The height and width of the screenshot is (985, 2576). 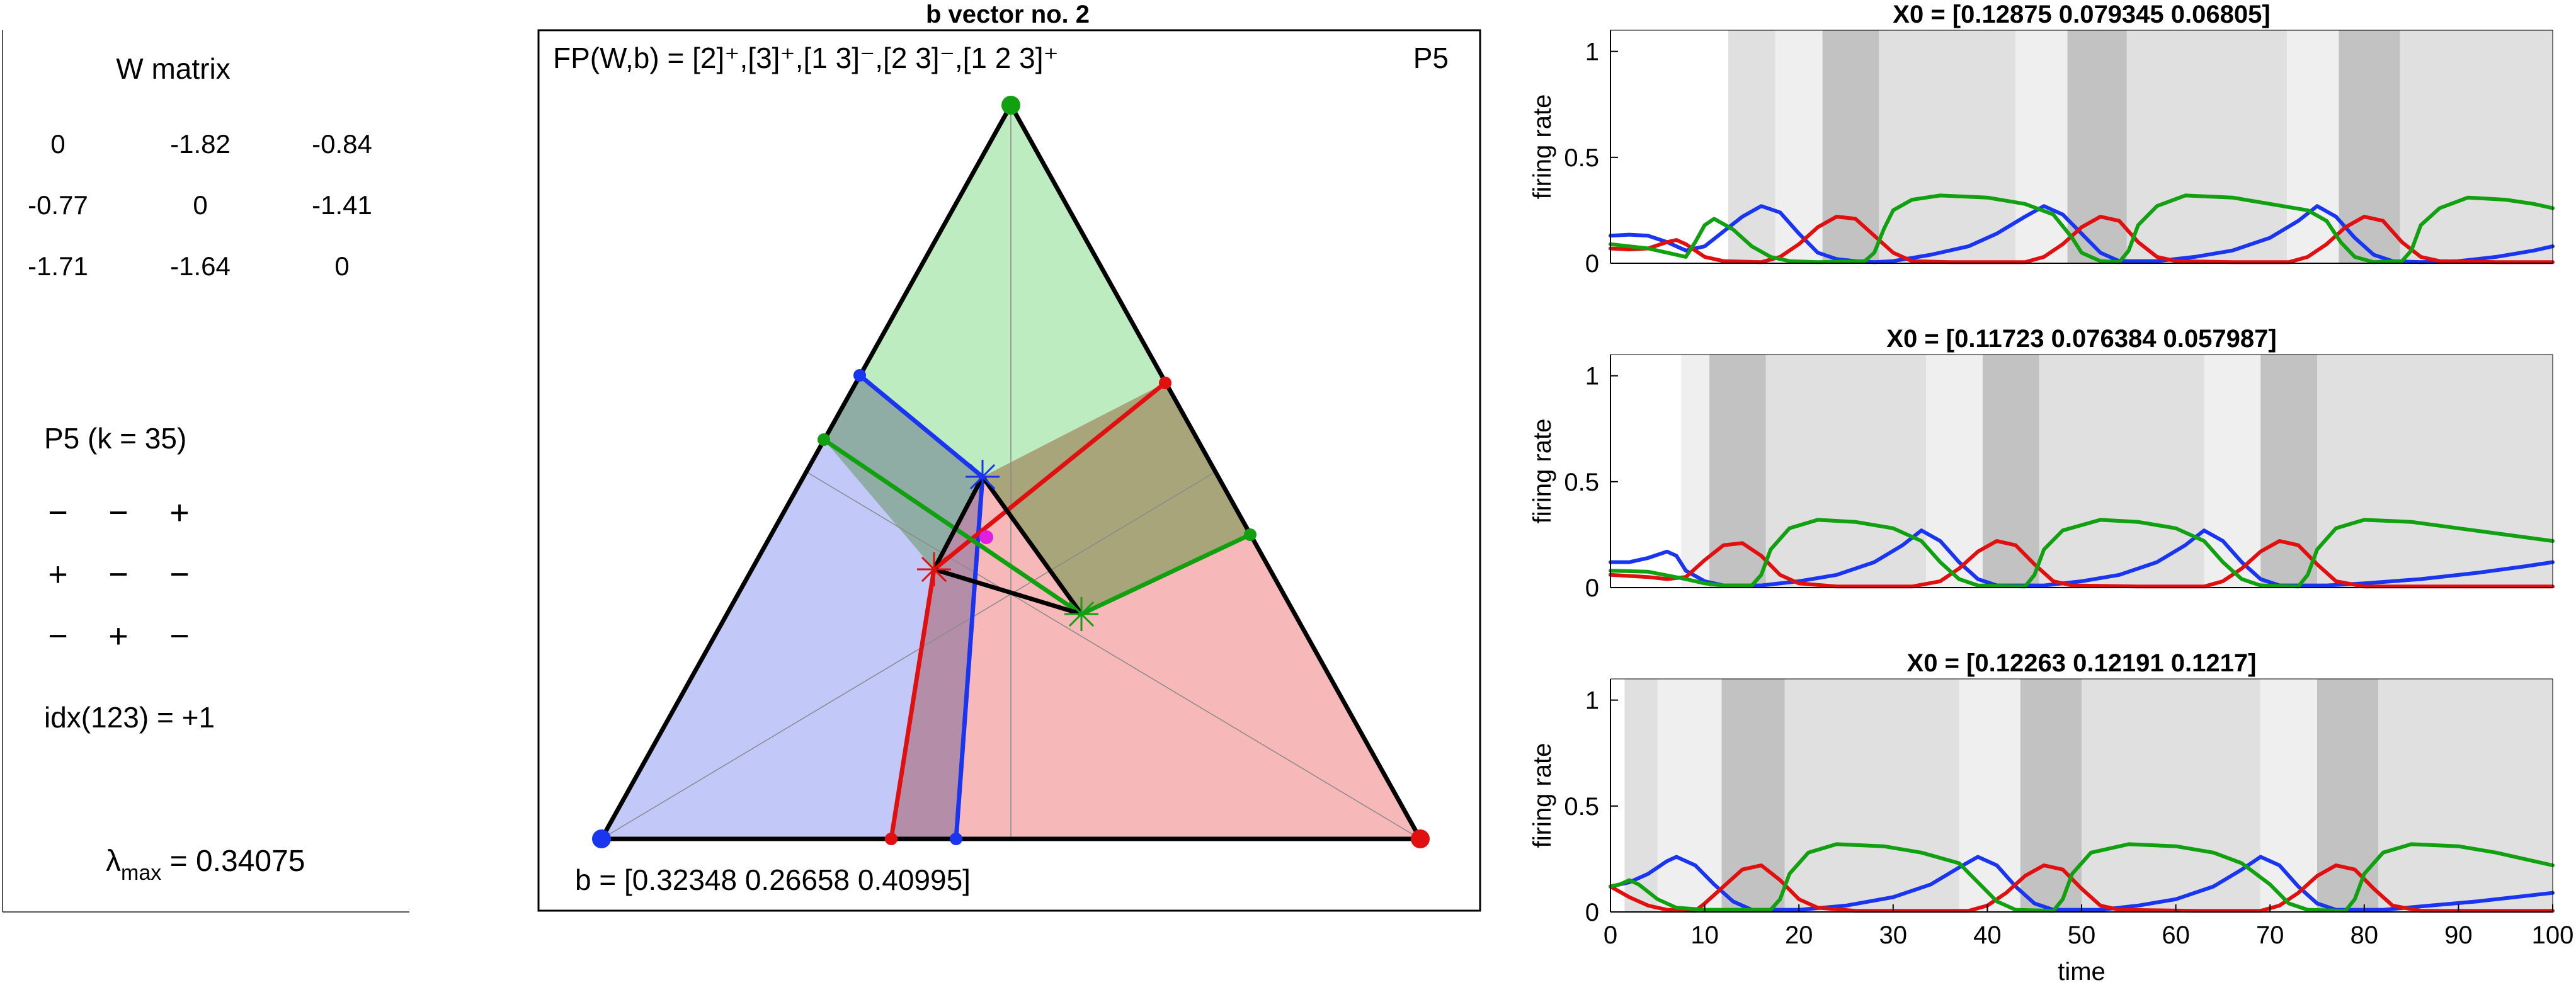 What do you see at coordinates (58, 266) in the screenshot?
I see `w-cell: -1.71` at bounding box center [58, 266].